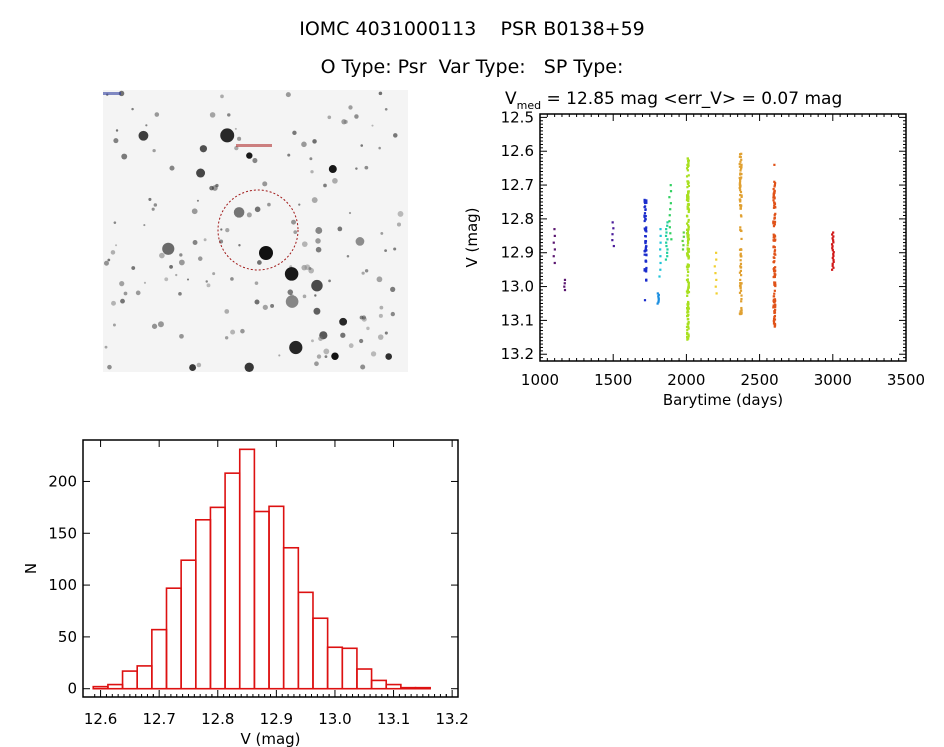 The height and width of the screenshot is (747, 944). What do you see at coordinates (833, 380) in the screenshot?
I see `x-tick-label: 3000` at bounding box center [833, 380].